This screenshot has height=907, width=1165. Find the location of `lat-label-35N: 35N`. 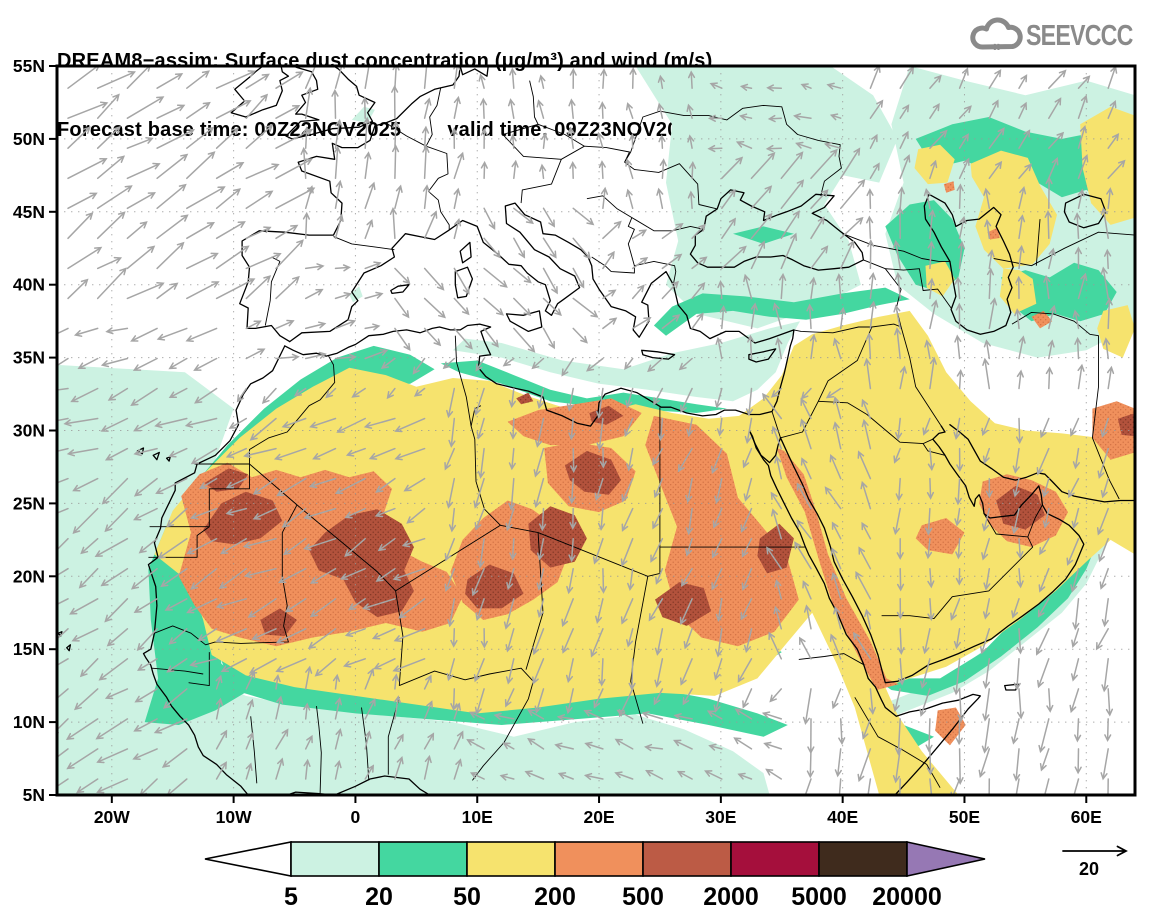

lat-label-35N: 35N is located at coordinates (29, 358).